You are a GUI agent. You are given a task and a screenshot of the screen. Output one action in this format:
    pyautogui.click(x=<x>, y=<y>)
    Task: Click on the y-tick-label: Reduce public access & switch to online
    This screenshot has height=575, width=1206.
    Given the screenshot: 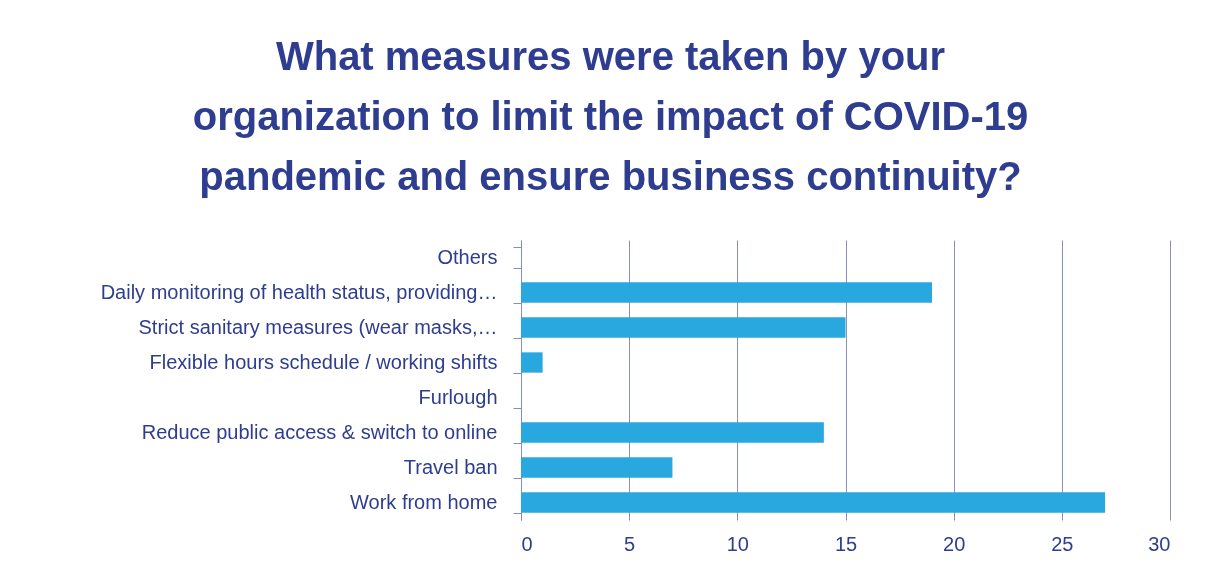 What is the action you would take?
    pyautogui.click(x=319, y=432)
    